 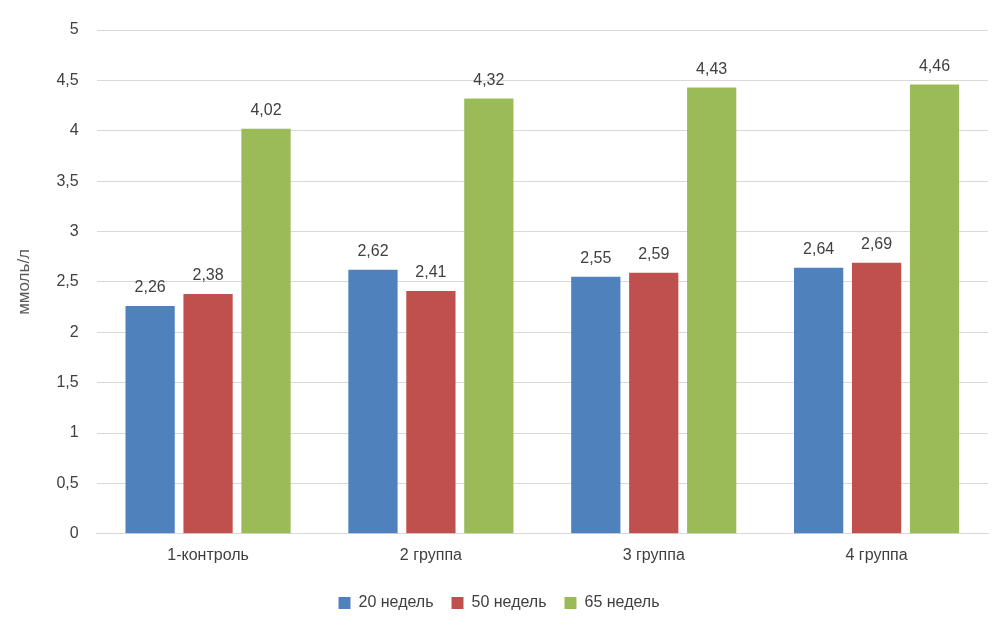 I want to click on data-label: 2,26, so click(x=150, y=287).